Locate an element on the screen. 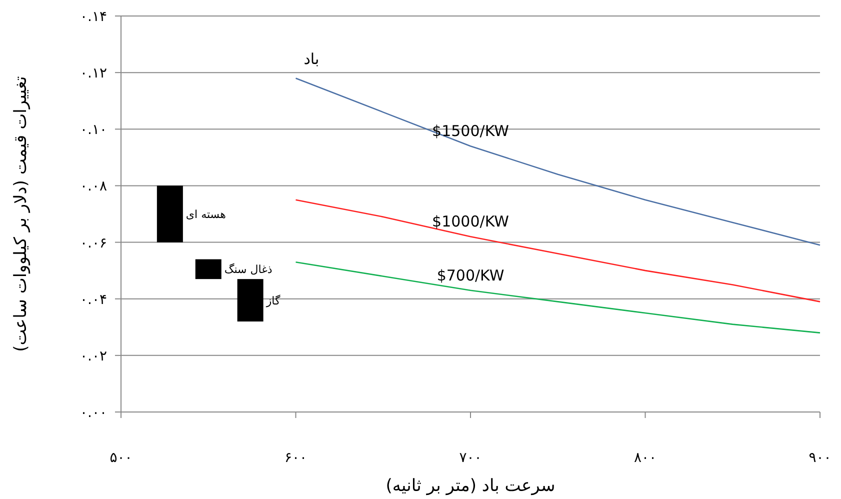 This screenshot has width=841, height=499. y-axis-title: تغییرات قیمت (دلار بر کیلووات ساعت) is located at coordinates (21, 214).